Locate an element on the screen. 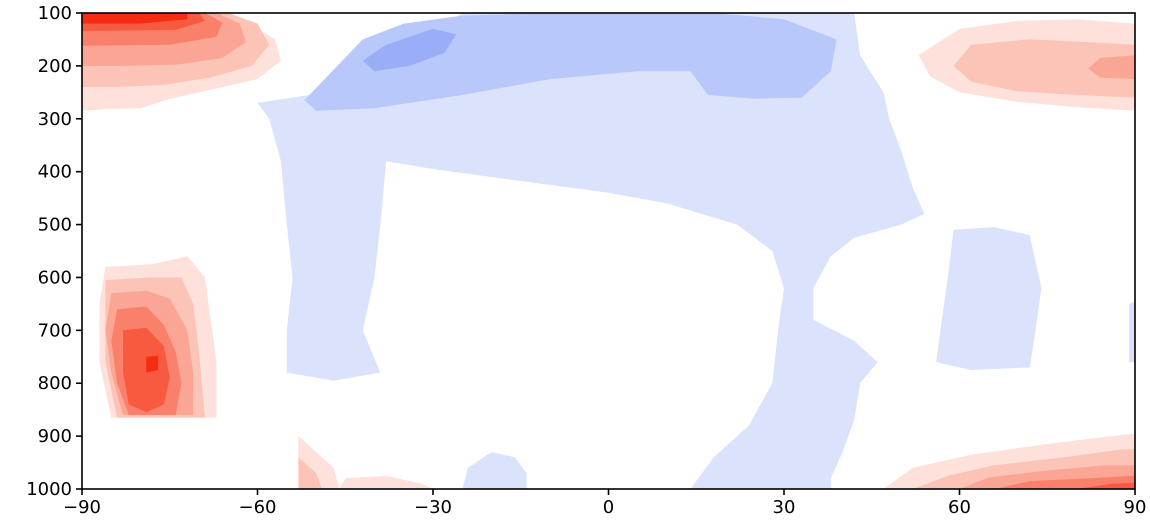  x-tick-label: −90 is located at coordinates (82, 507).